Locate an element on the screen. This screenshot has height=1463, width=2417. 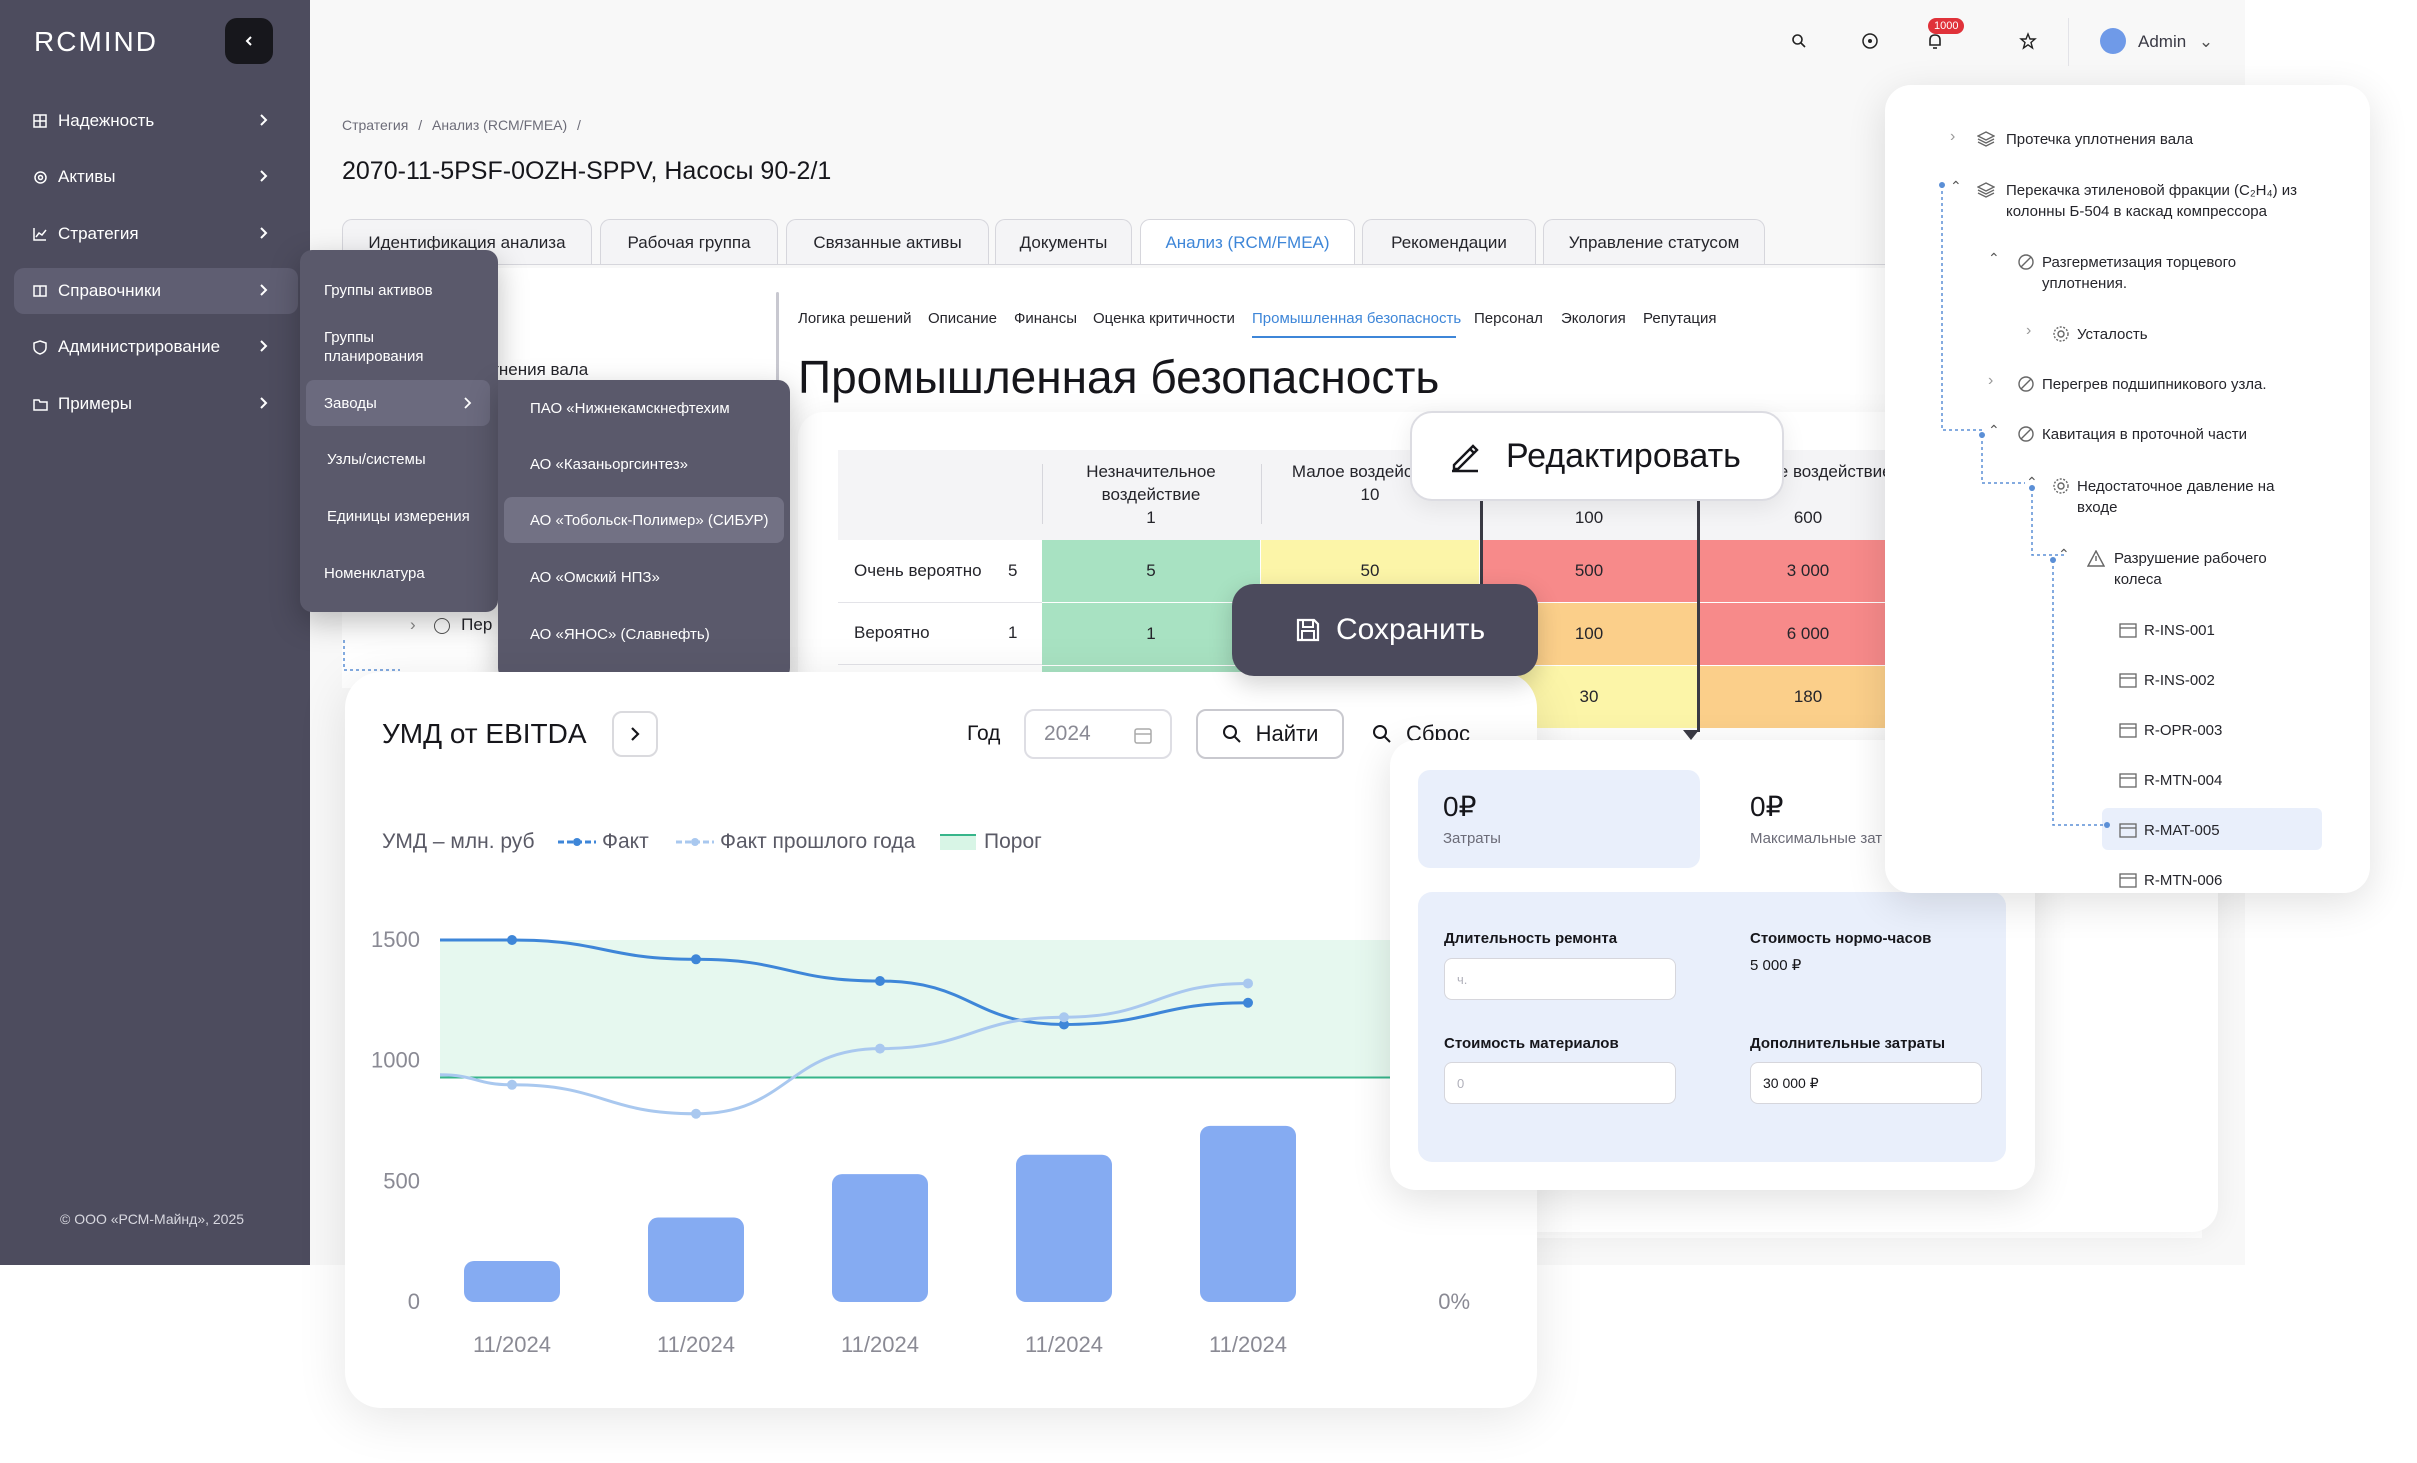
tab-analysis: Анализ (RCM/FMEA) is located at coordinates (1247, 242).